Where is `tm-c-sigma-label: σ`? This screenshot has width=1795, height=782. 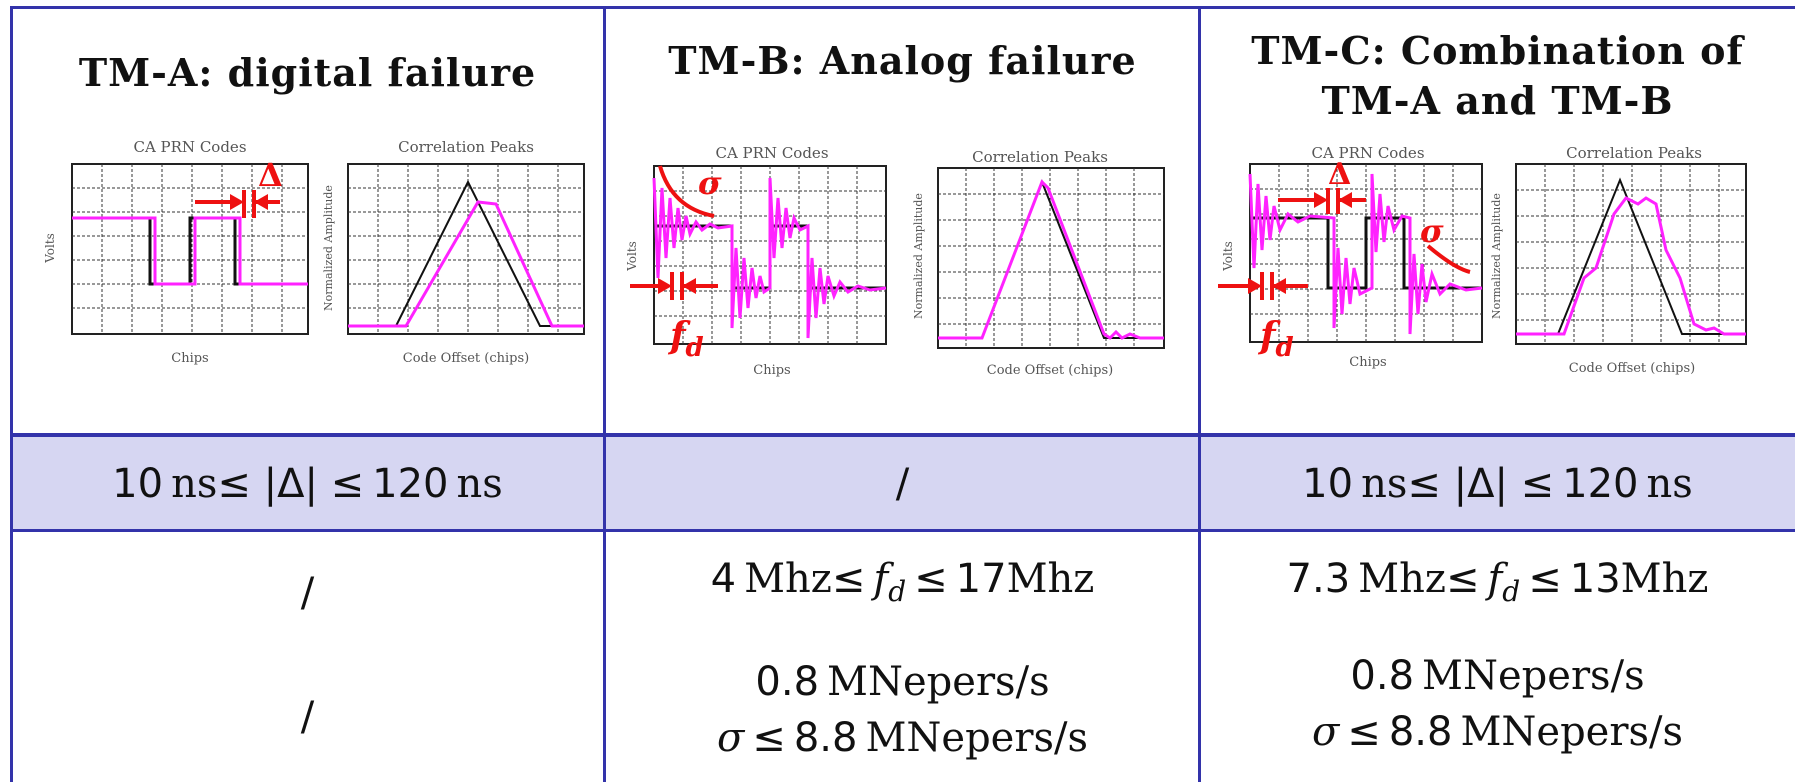
tm-c-sigma-label: σ is located at coordinates (1432, 231).